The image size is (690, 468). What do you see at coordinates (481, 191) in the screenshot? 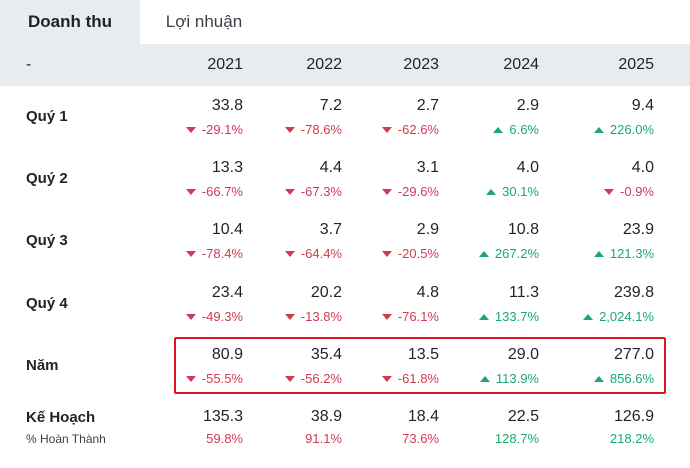
I see `cell-change: 30.1%` at bounding box center [481, 191].